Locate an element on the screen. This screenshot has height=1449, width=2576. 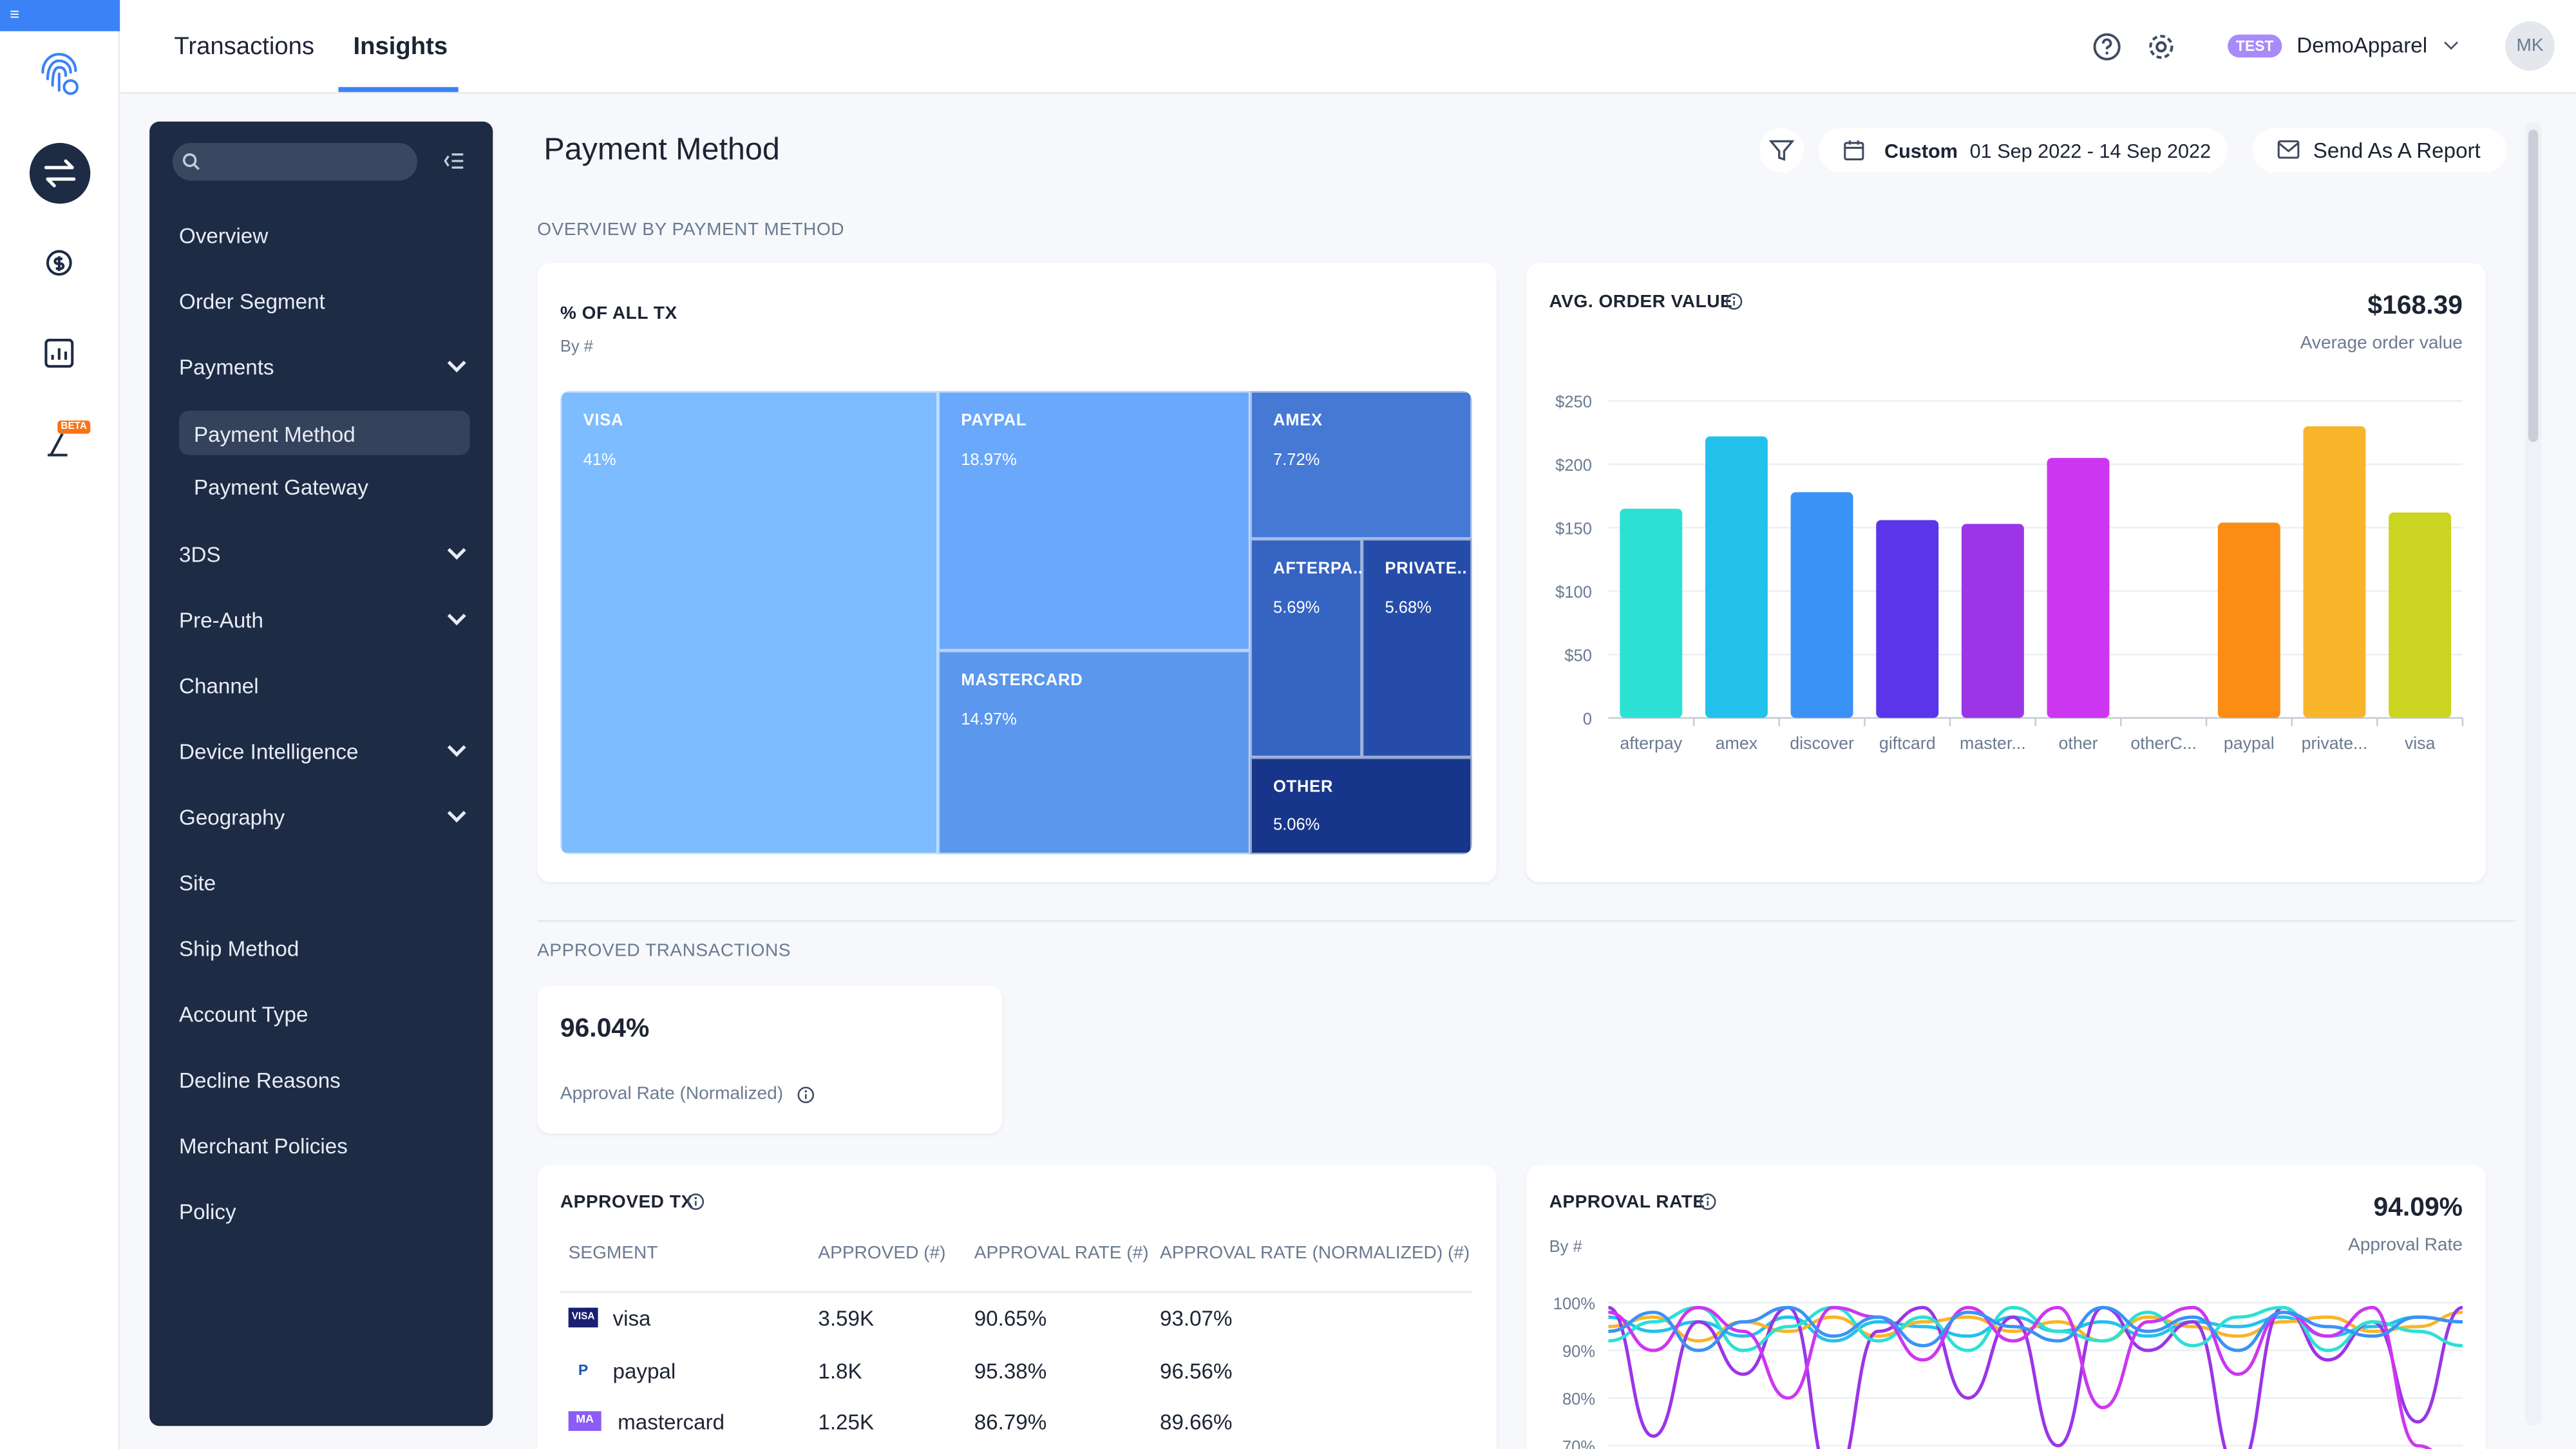
dashboard-tag: ≡ DASHBOARD is located at coordinates (70, 16).